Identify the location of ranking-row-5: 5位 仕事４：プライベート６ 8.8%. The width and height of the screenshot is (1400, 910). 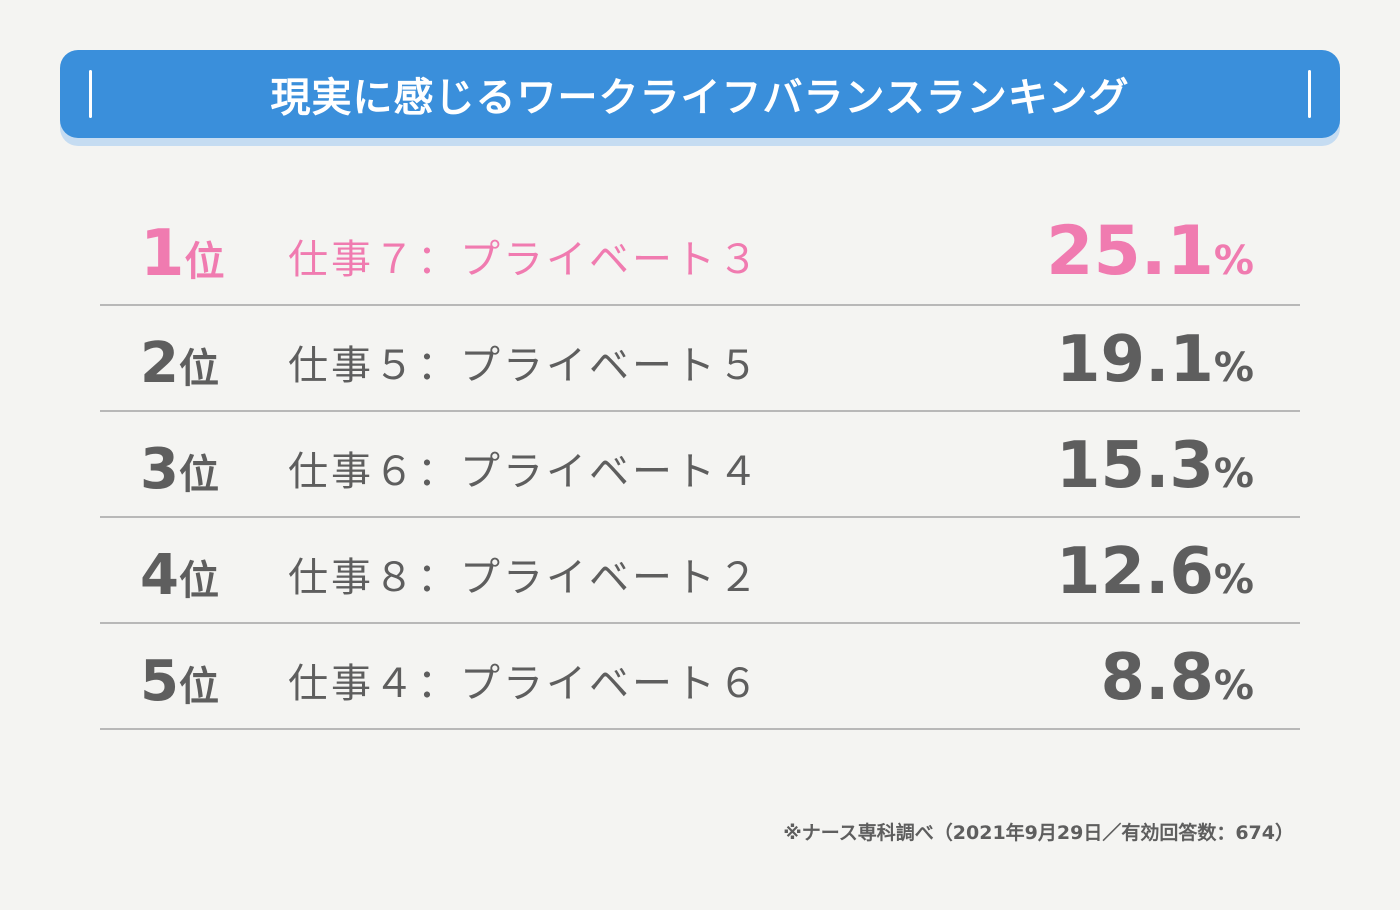
(700, 677).